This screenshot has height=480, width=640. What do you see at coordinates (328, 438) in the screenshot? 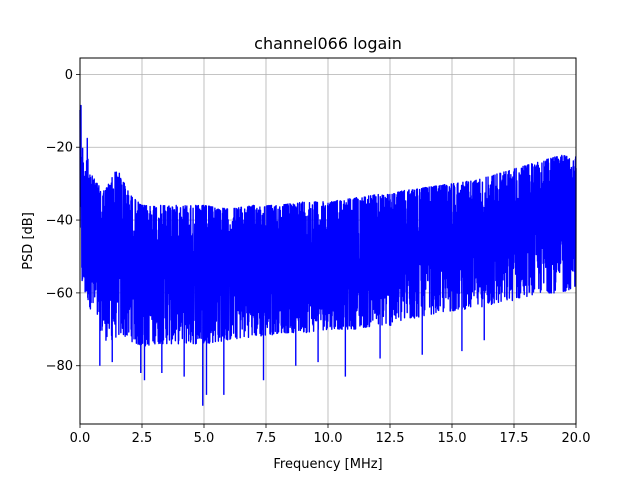
I see `x-tick-label: 10.0` at bounding box center [328, 438].